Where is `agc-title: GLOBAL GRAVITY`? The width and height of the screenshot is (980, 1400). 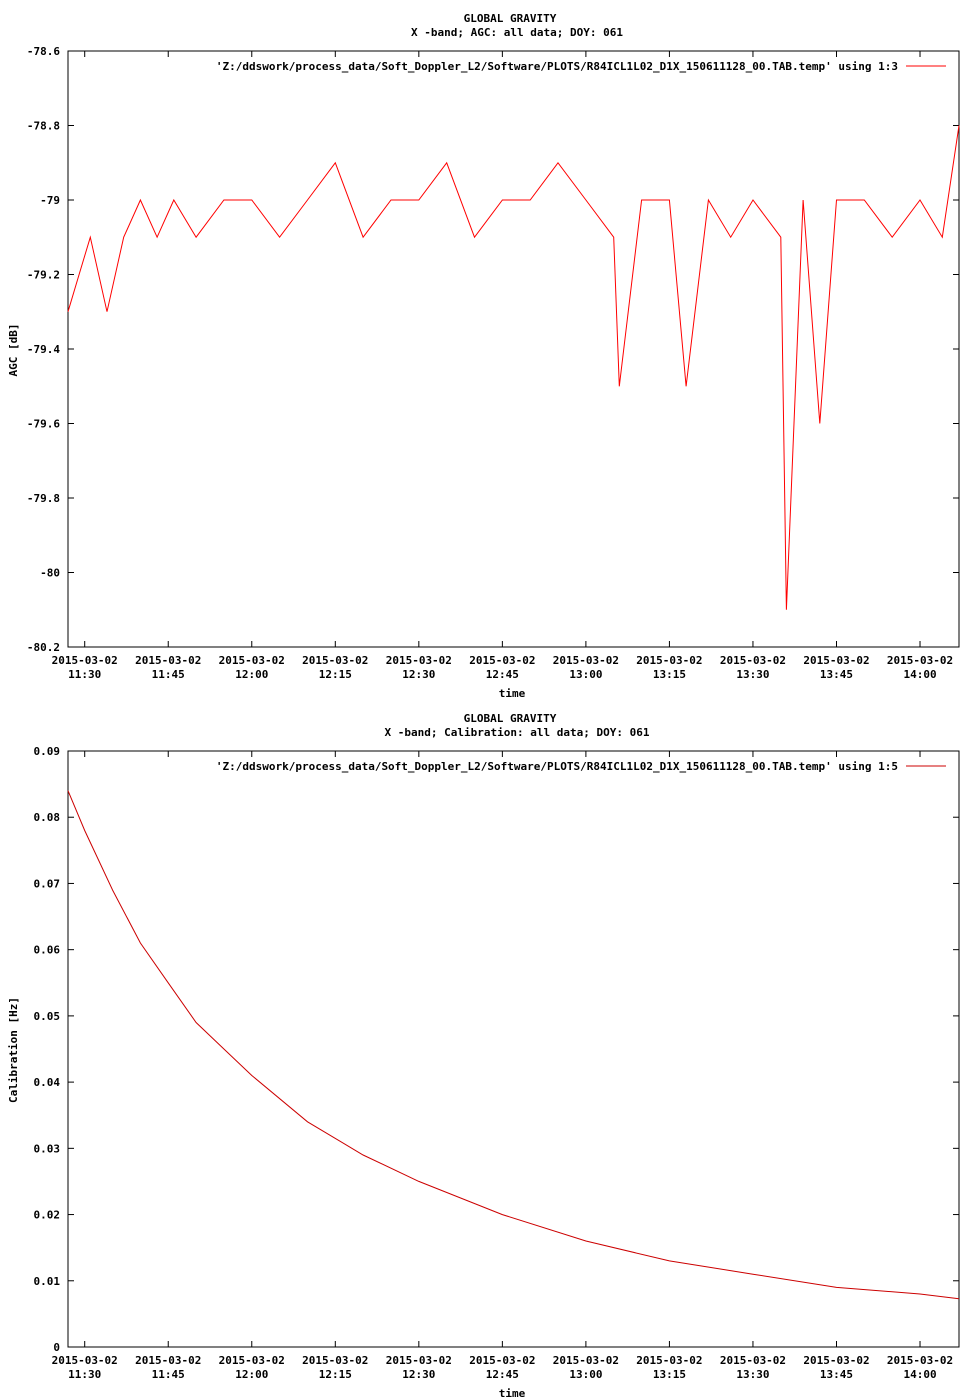 agc-title: GLOBAL GRAVITY is located at coordinates (510, 18).